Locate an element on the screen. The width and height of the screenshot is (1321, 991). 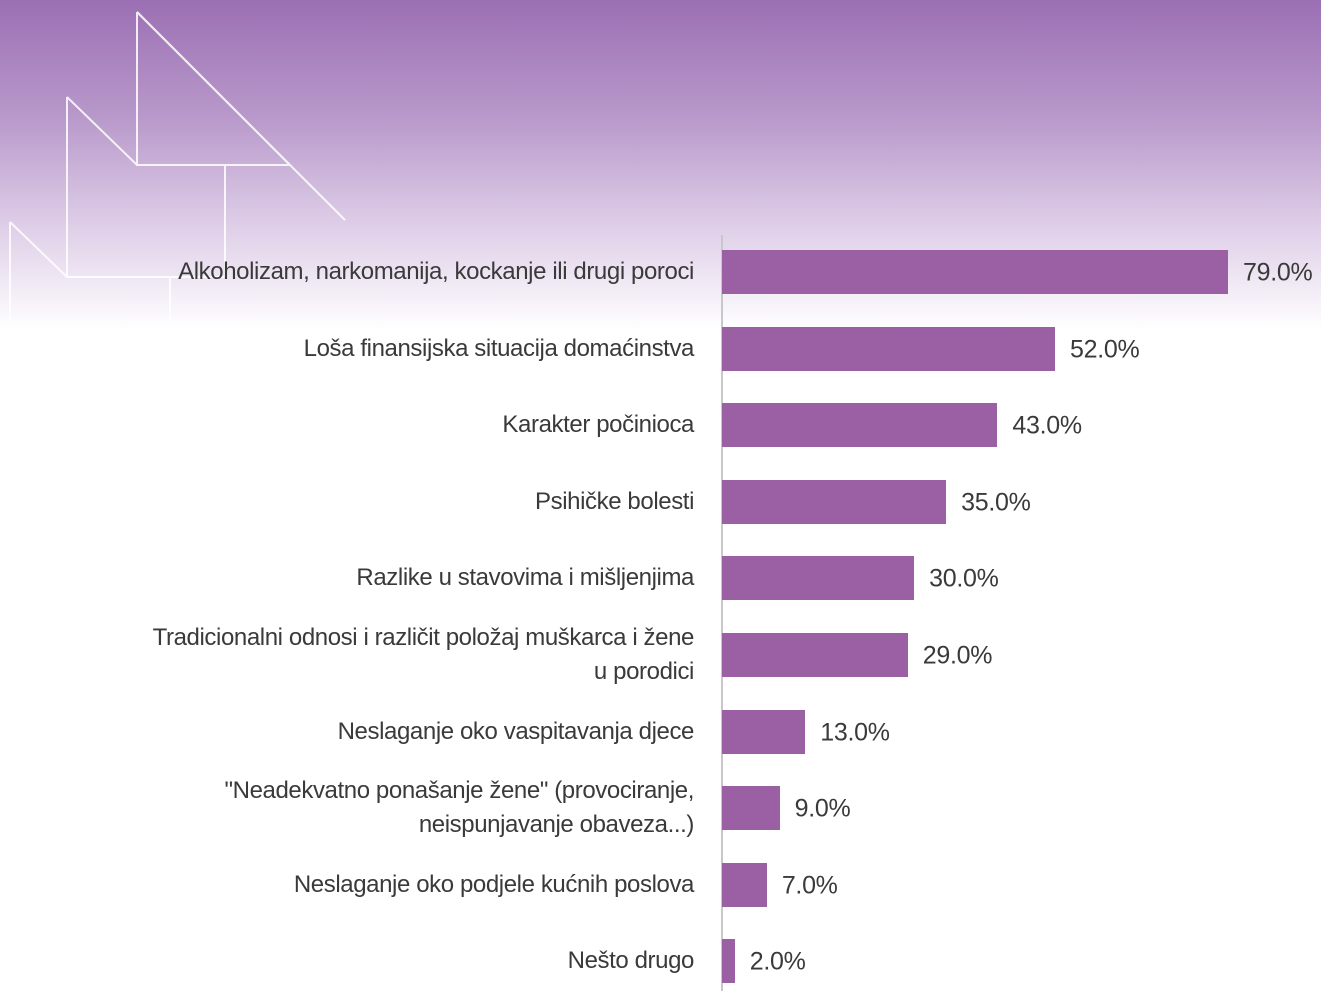
category-label: Loša finansijska situacija domaćinstva is located at coordinates (499, 348).